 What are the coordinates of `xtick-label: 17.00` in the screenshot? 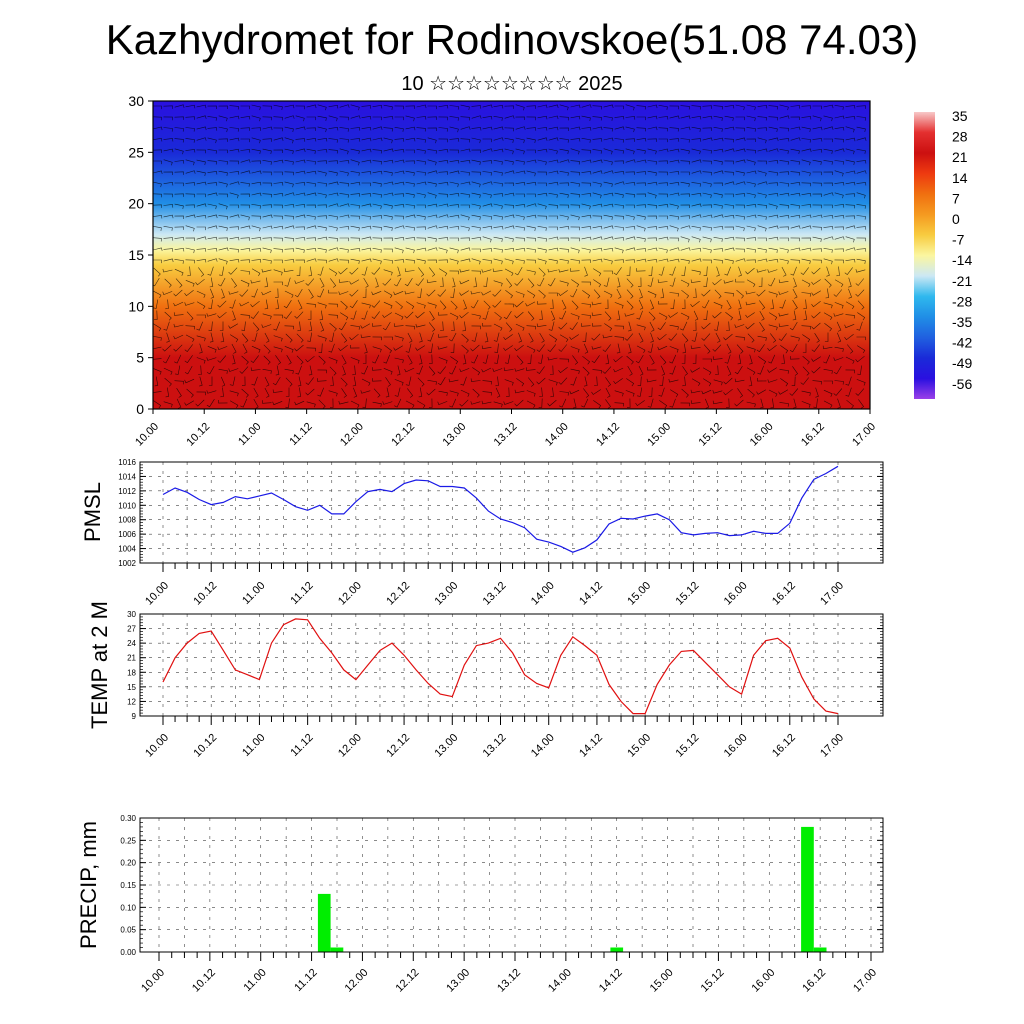 It's located at (832, 594).